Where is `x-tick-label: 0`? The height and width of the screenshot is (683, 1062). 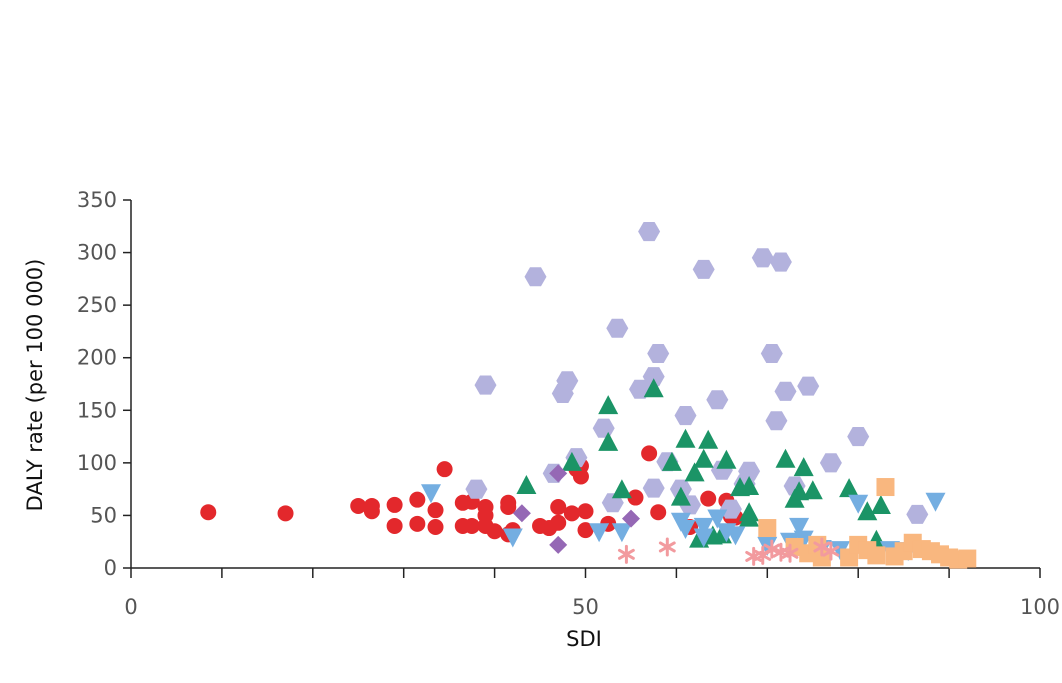
x-tick-label: 0 is located at coordinates (130, 607).